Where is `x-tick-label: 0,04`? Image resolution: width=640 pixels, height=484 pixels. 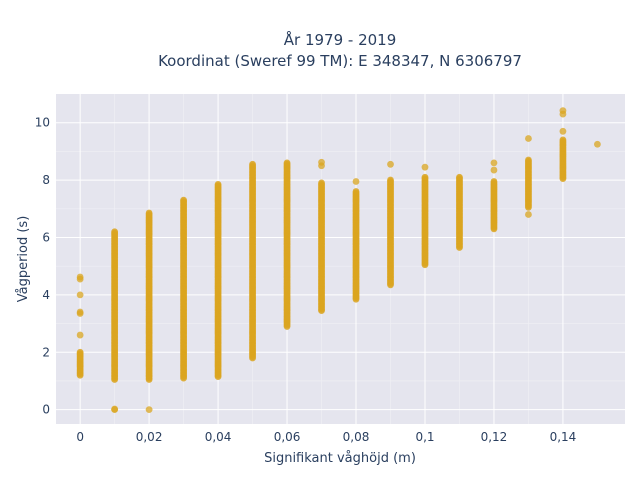 x-tick-label: 0,04 is located at coordinates (218, 437).